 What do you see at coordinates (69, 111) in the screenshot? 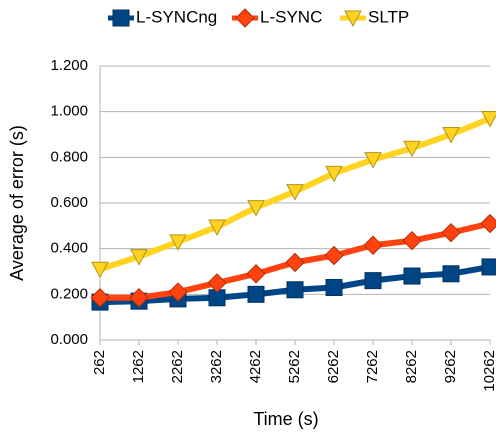
I see `y-tick-label: 1.000` at bounding box center [69, 111].